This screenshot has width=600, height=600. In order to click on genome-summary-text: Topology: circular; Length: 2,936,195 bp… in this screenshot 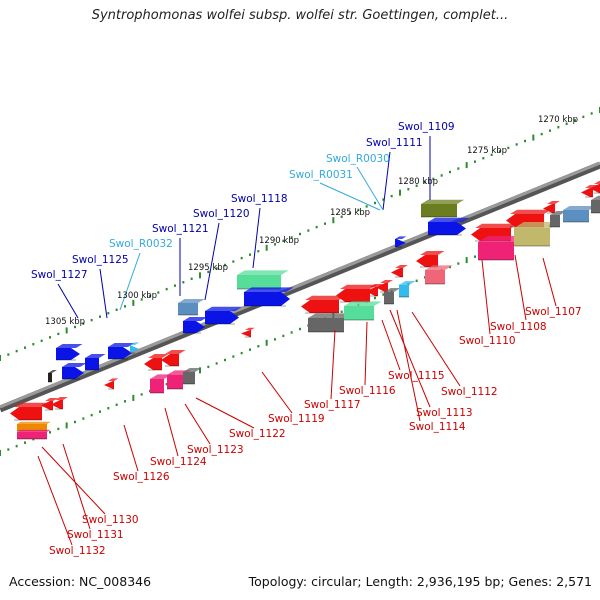, I will do `click(420, 581)`.